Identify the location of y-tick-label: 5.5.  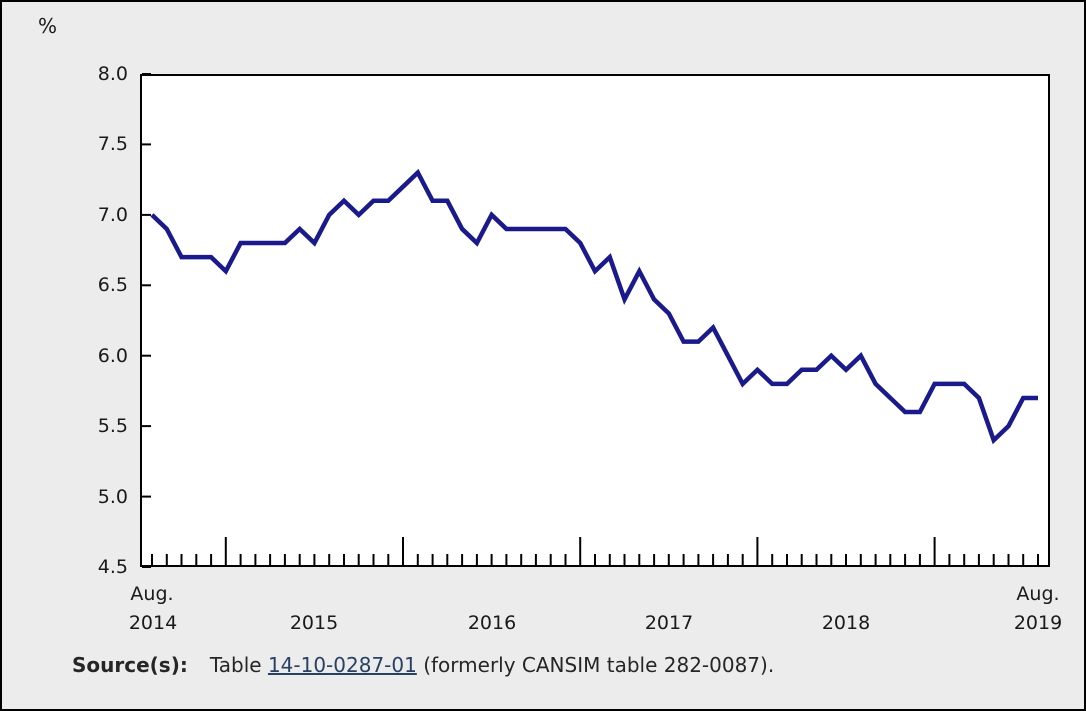
(112, 426).